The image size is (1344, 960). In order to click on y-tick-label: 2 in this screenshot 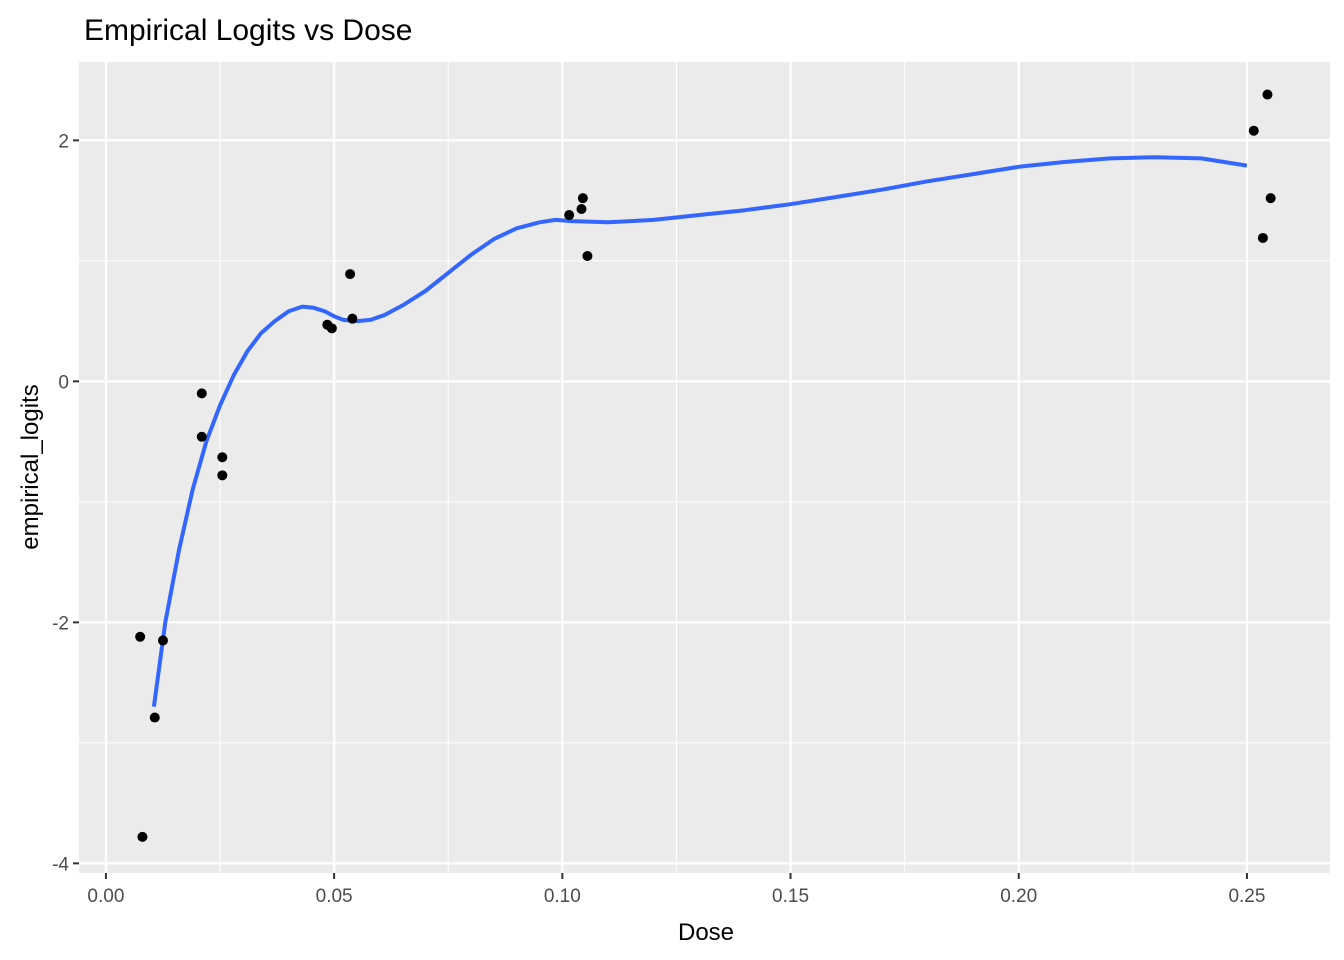, I will do `click(63, 141)`.